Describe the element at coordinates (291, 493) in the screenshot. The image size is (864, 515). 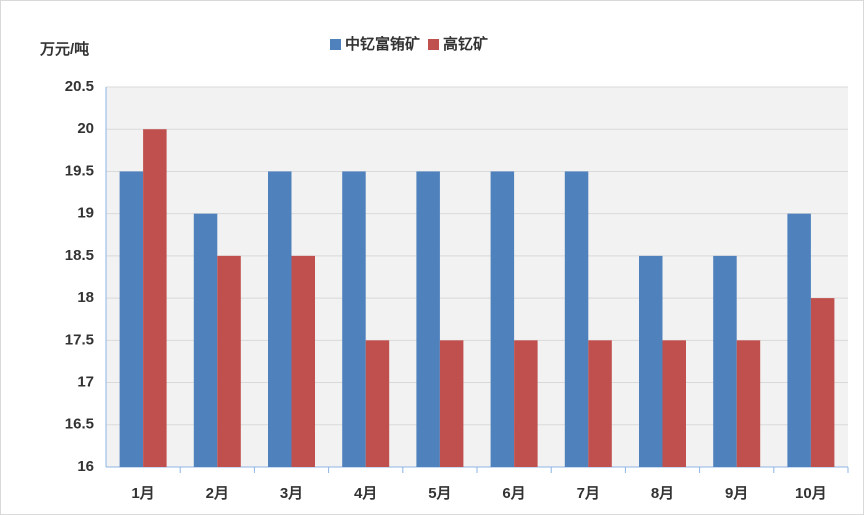
I see `x-tick-label: 3月` at that location.